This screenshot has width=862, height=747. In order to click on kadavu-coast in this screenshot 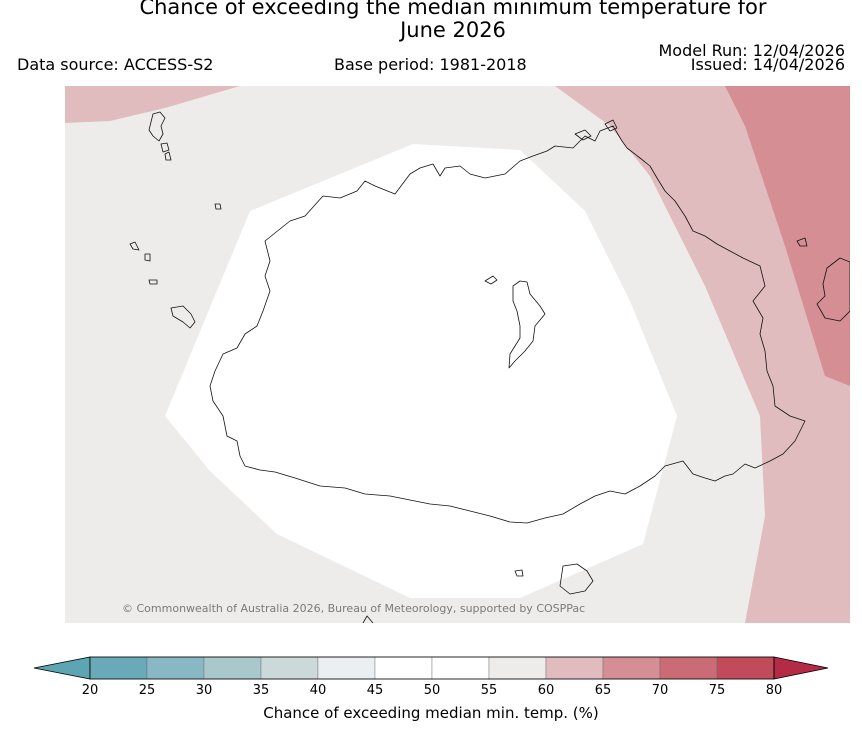, I will do `click(576, 579)`.